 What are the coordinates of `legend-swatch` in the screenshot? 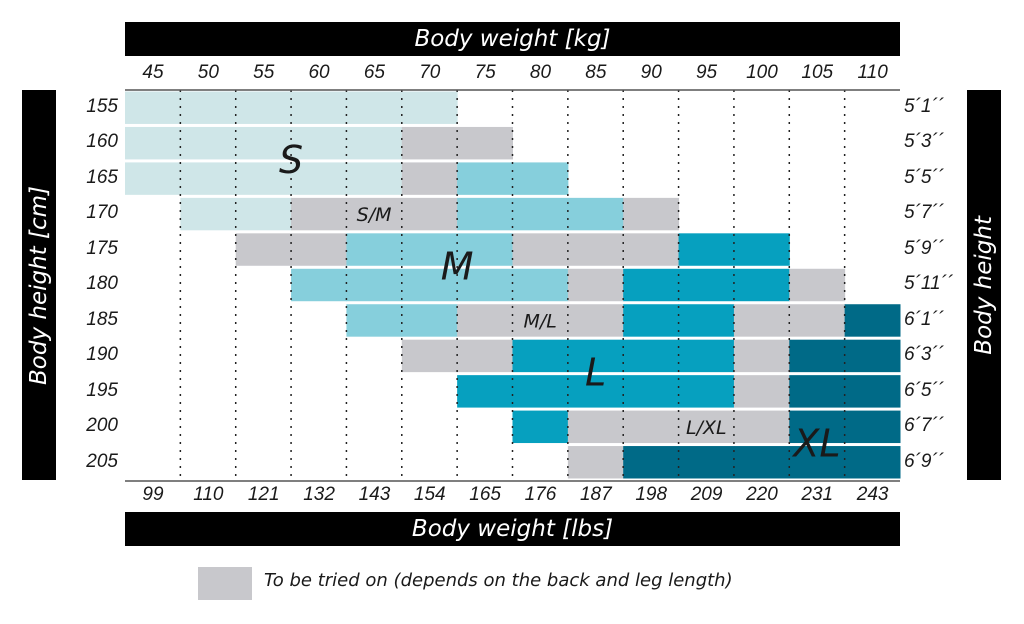 It's located at (225, 583).